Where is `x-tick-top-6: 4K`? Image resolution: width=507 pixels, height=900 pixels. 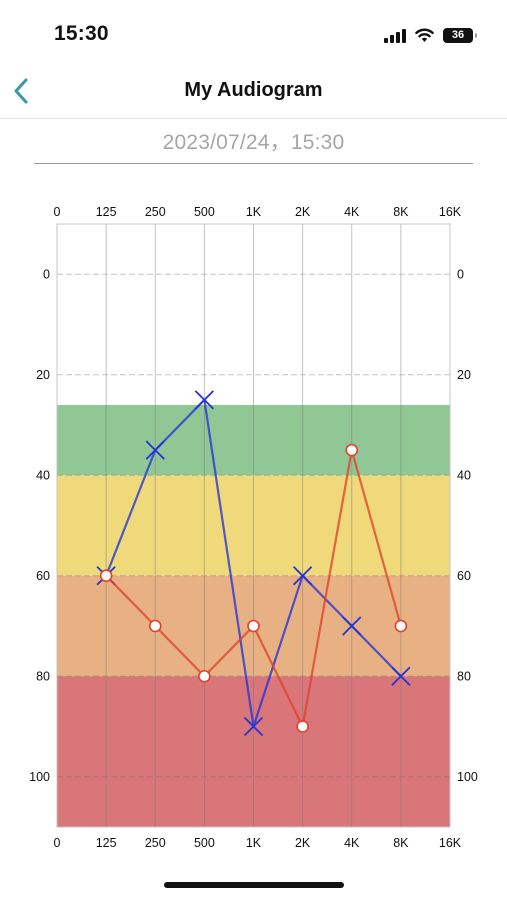
x-tick-top-6: 4K is located at coordinates (352, 212).